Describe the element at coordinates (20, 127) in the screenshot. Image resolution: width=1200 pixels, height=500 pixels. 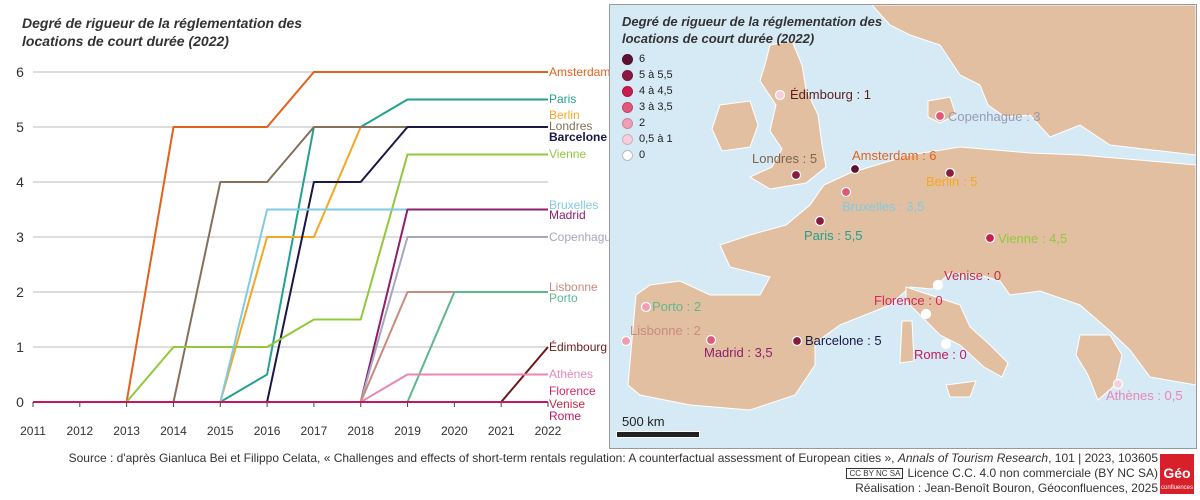
I see `y-tick-label: 5` at that location.